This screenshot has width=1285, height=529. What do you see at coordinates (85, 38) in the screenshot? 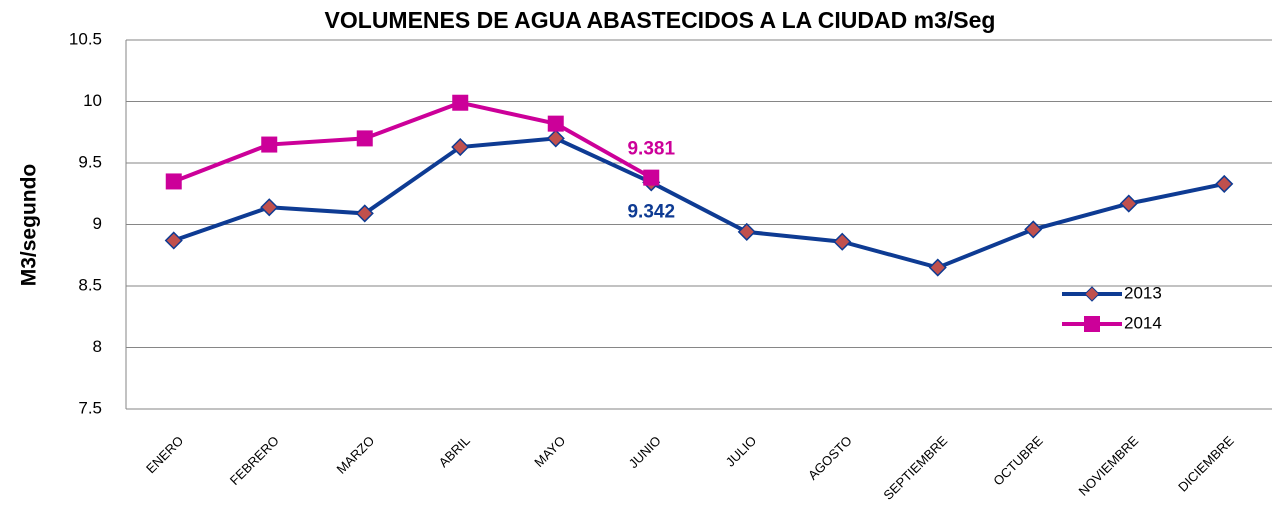
I see `y-tick-label: 10.5` at bounding box center [85, 38].